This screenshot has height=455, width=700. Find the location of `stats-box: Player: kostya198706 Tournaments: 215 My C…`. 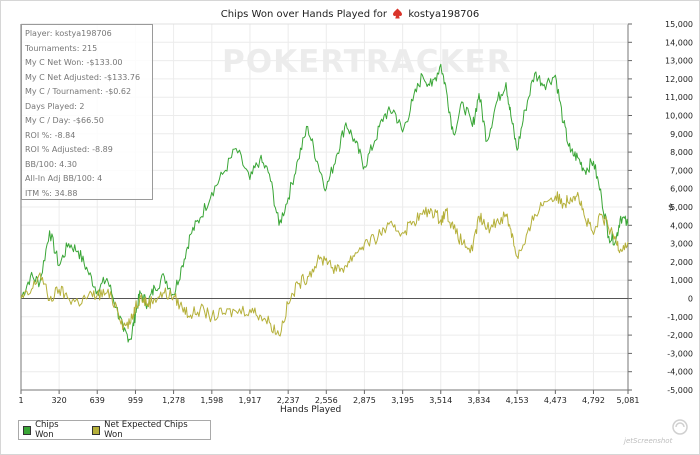

stats-box: Player: kostya198706 Tournaments: 215 My C… is located at coordinates (87, 112).